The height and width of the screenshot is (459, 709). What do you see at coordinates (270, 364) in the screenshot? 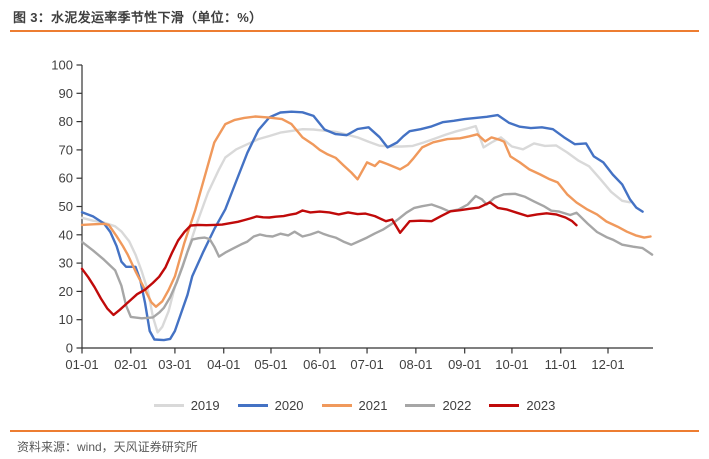
I see `x-tick-label: 05-01` at bounding box center [270, 364].